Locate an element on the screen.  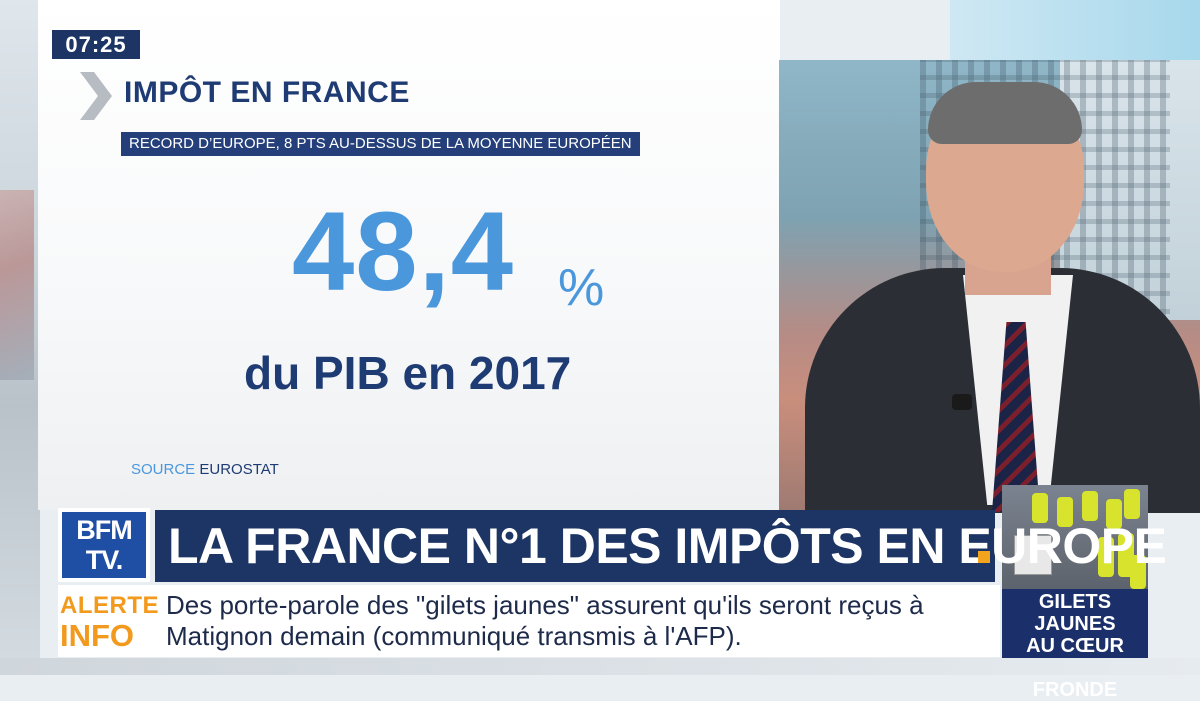
bfmtv-logo-mark: BFM TV. is located at coordinates (104, 545).